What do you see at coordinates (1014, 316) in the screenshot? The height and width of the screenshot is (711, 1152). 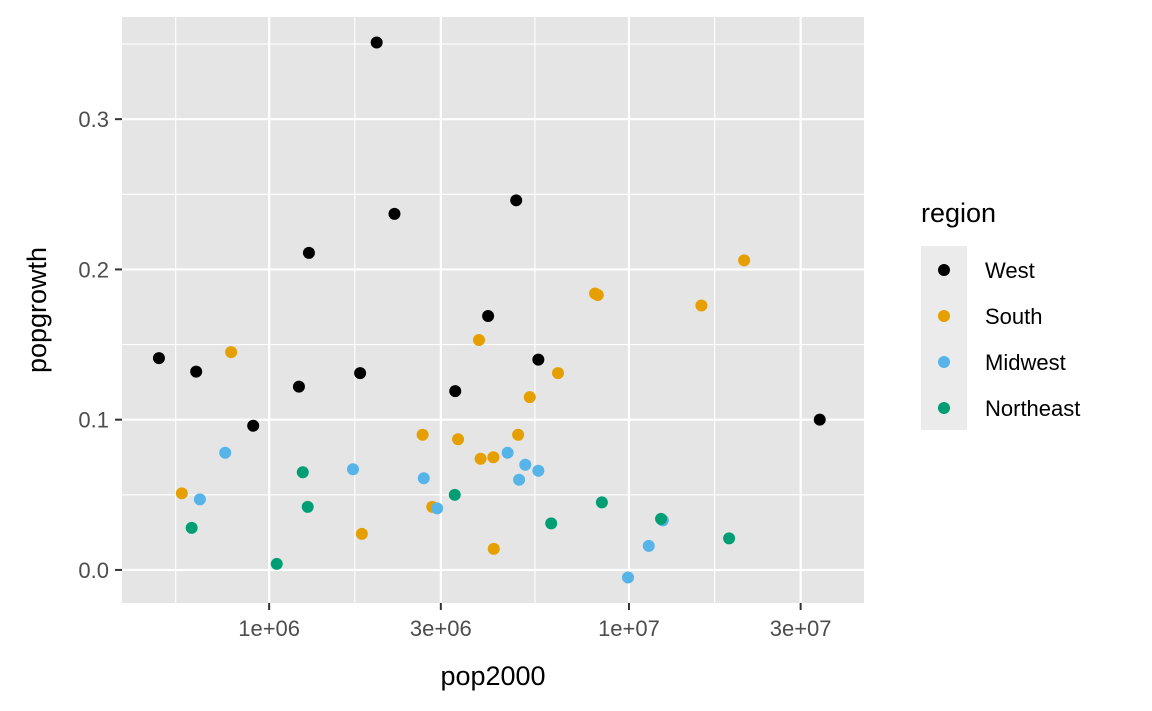 I see `legend-label-south: South` at bounding box center [1014, 316].